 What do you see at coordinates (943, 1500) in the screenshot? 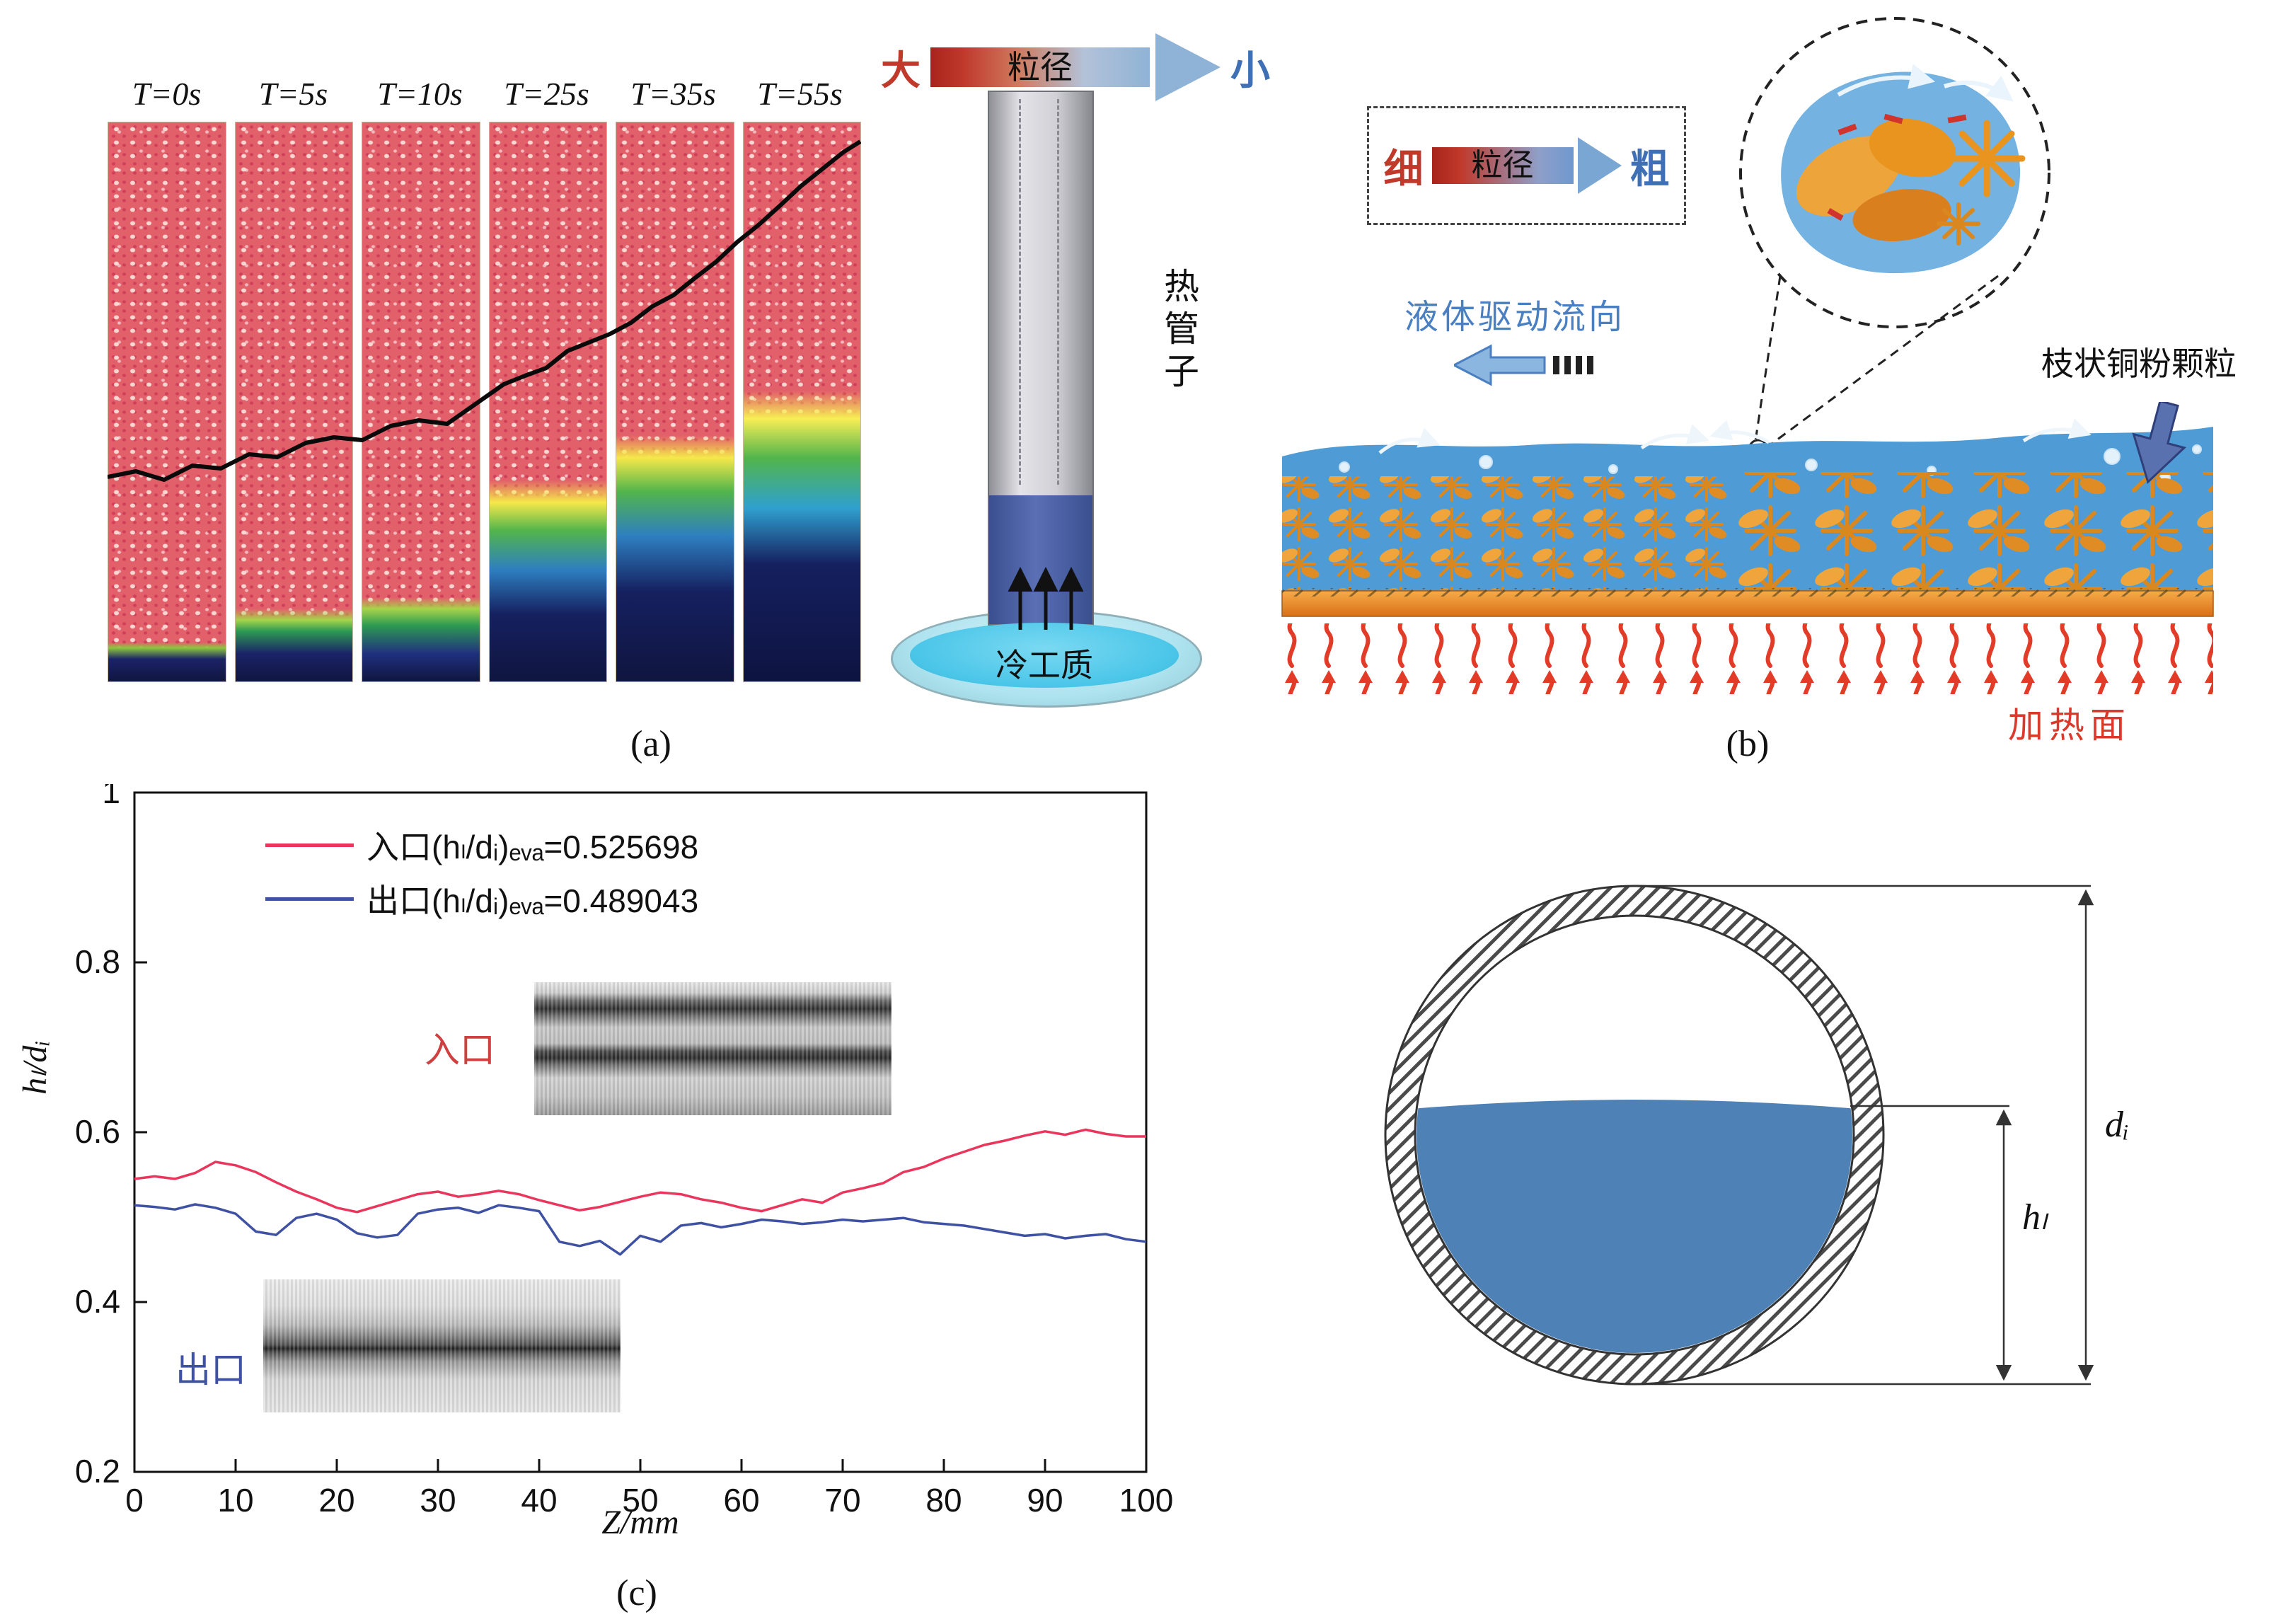
I see `svg-text: 80` at bounding box center [943, 1500].